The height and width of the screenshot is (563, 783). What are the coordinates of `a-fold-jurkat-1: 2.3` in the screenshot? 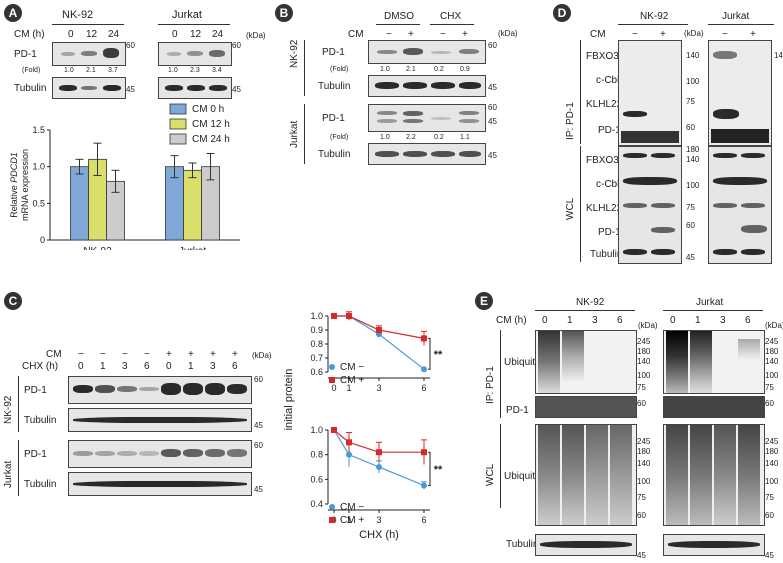 It's located at (195, 70).